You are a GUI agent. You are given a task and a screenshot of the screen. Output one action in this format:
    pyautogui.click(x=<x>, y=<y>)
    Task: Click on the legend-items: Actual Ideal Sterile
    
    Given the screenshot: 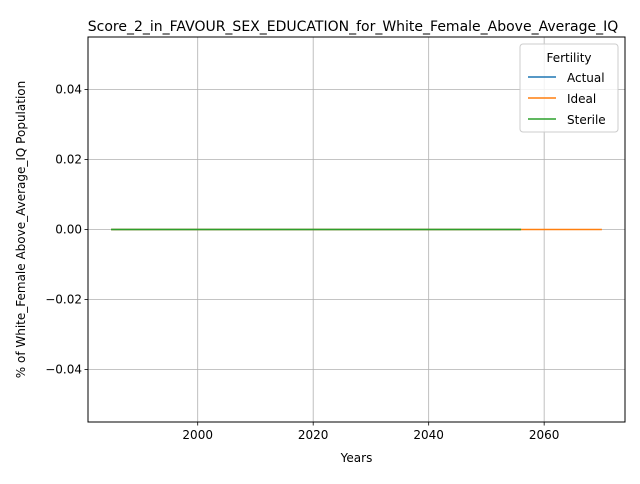 What is the action you would take?
    pyautogui.click(x=567, y=99)
    